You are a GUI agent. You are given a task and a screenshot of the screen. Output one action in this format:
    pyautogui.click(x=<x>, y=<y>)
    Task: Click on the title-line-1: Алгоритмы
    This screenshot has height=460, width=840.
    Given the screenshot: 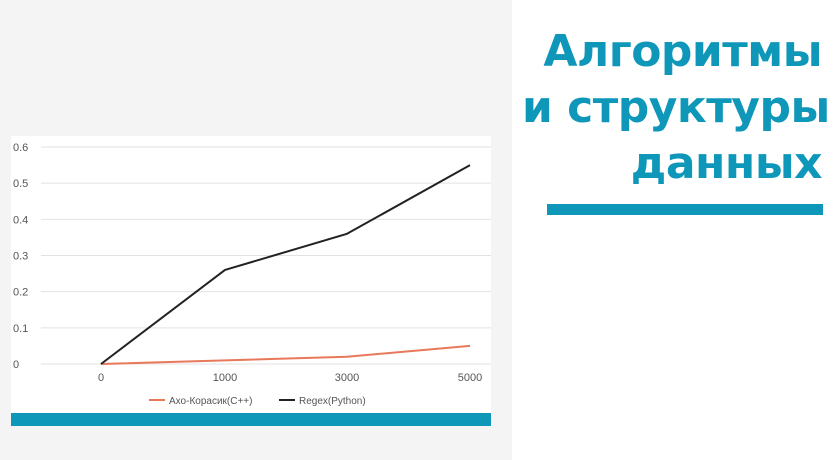 What is the action you would take?
    pyautogui.click(x=682, y=51)
    